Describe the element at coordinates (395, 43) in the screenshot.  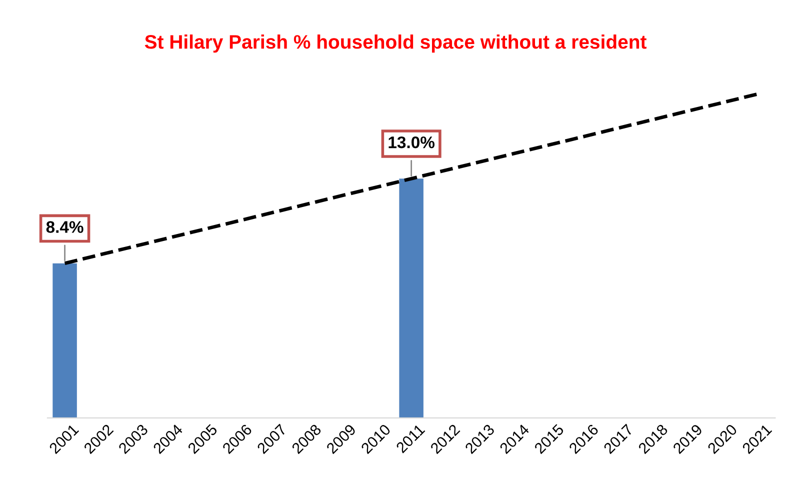
I see `chart-title: St Hilary Parish % household space without a resident` at that location.